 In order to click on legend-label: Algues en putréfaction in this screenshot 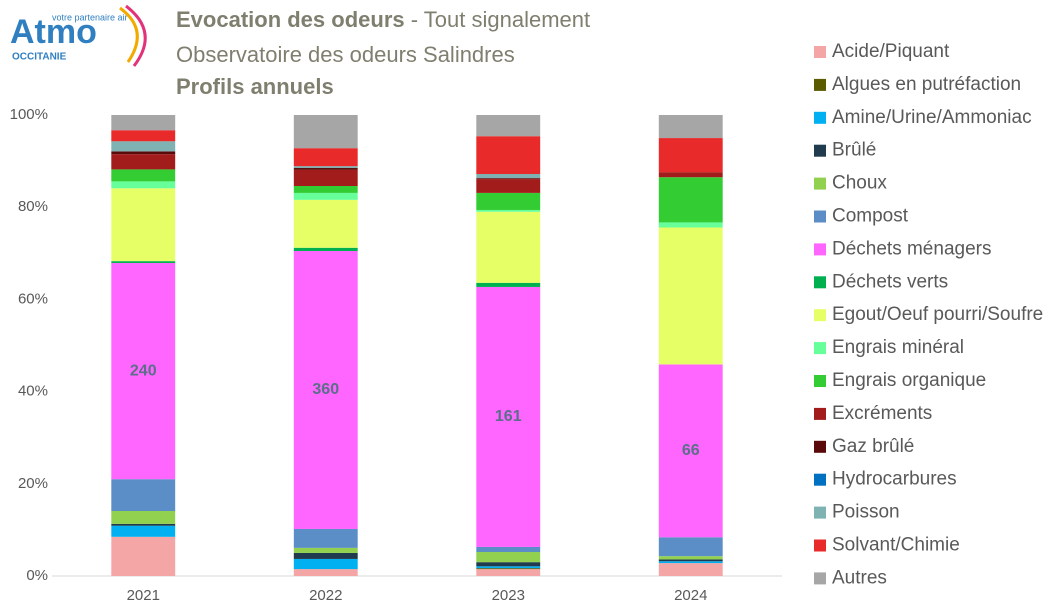, I will do `click(926, 84)`.